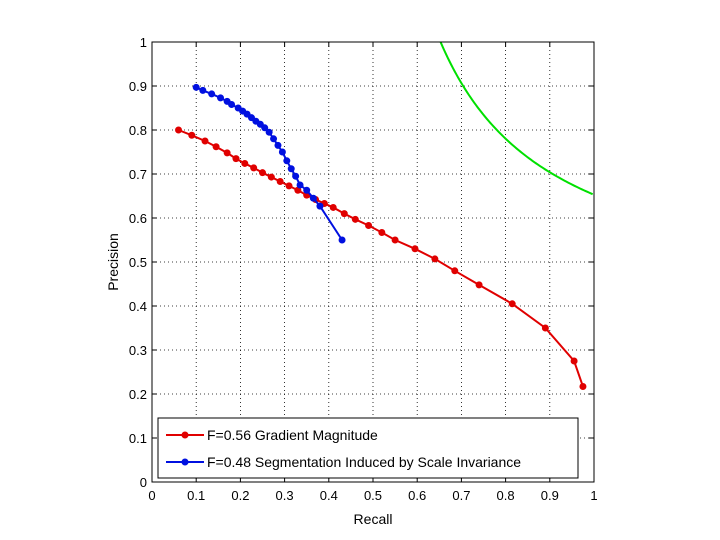 This screenshot has width=720, height=540. Describe the element at coordinates (185, 435) in the screenshot. I see `legend-marker-gradient-magnitude` at that location.